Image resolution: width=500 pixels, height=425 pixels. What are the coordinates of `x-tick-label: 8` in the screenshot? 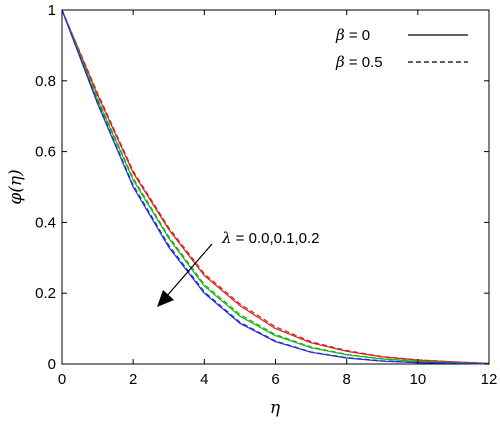 It's located at (346, 379).